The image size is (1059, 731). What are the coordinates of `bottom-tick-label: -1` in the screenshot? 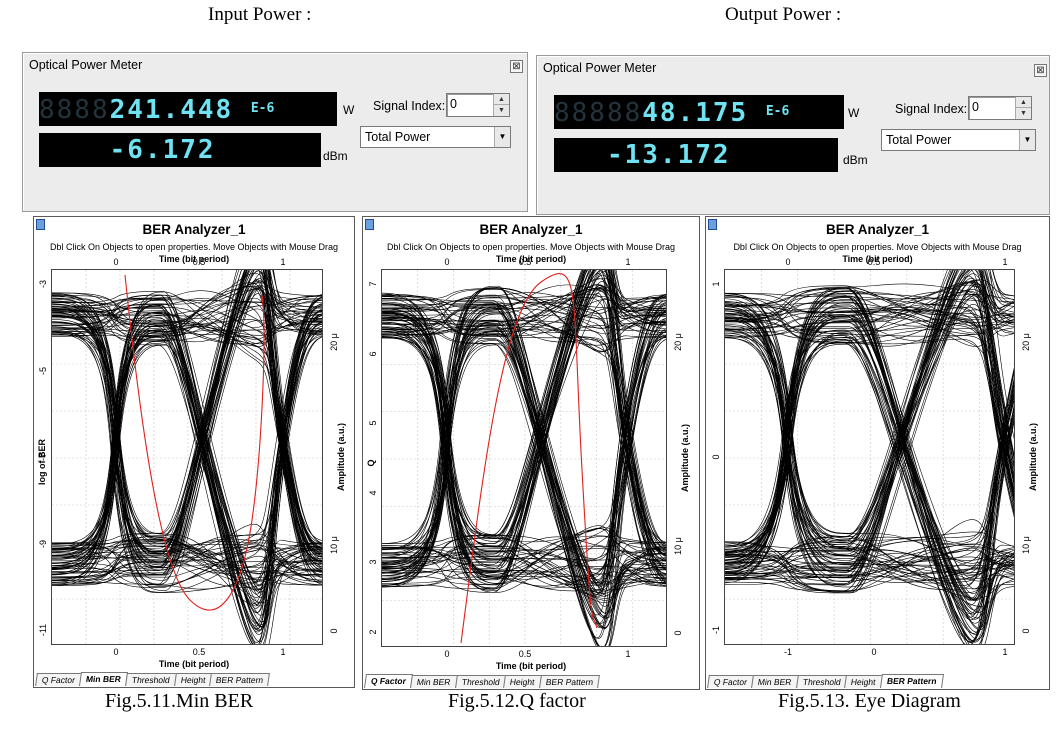 It's located at (787, 652).